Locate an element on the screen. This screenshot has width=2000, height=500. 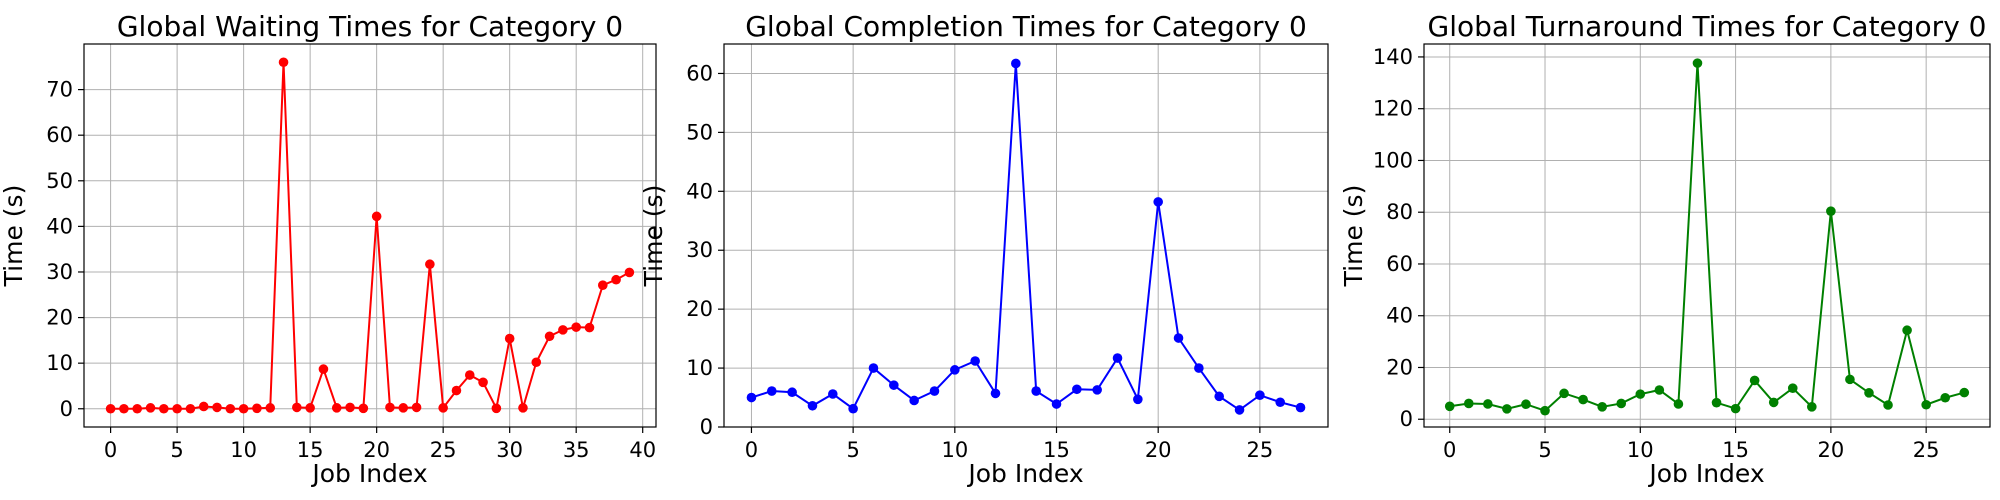
x-tick-label: 10 is located at coordinates (1640, 450).